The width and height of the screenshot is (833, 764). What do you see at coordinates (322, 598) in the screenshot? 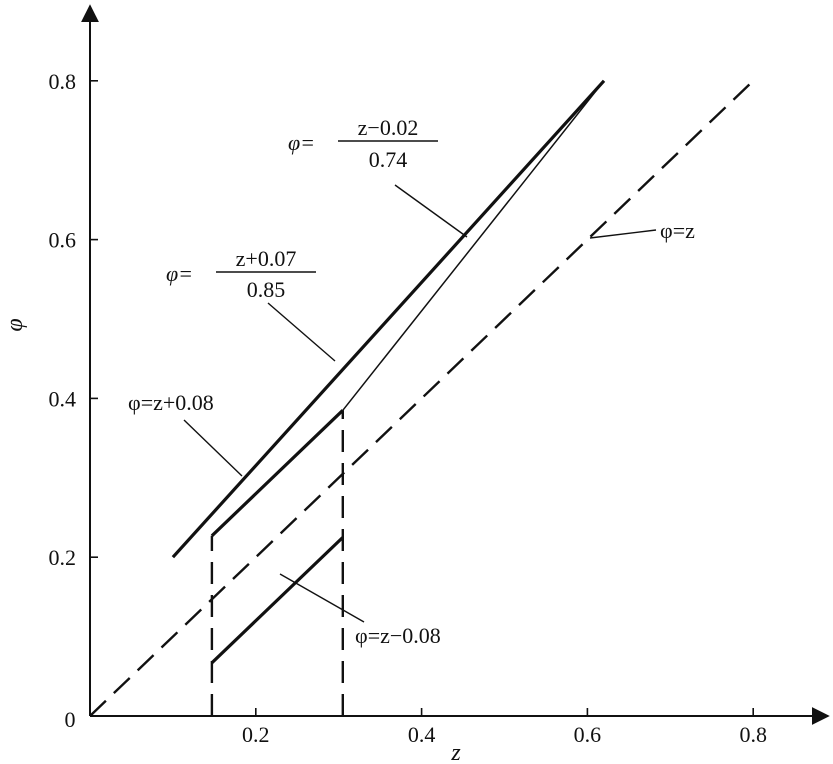
I see `leader-line-minus008` at bounding box center [322, 598].